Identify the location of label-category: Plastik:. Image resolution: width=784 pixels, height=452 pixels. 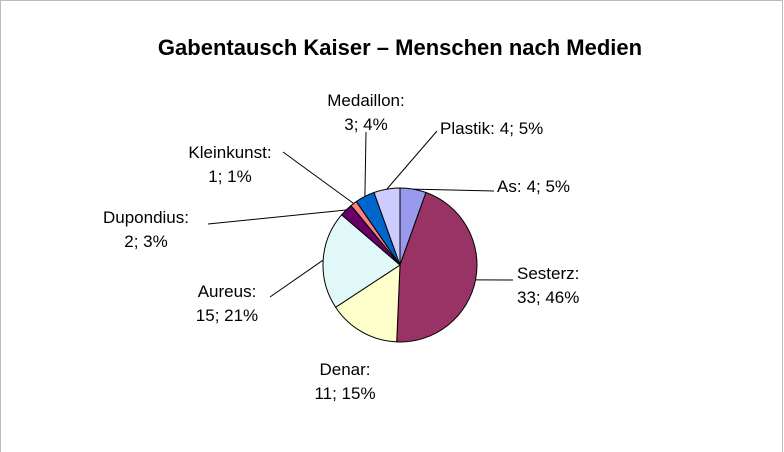
(467, 128).